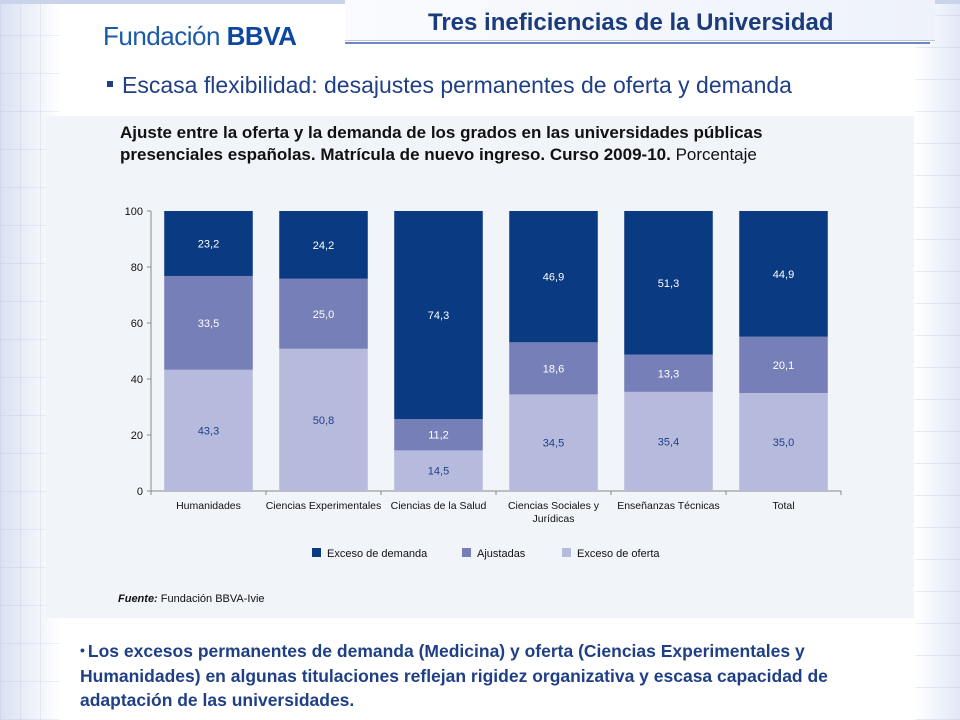 The height and width of the screenshot is (720, 960). I want to click on data-label: 33,5, so click(208, 324).